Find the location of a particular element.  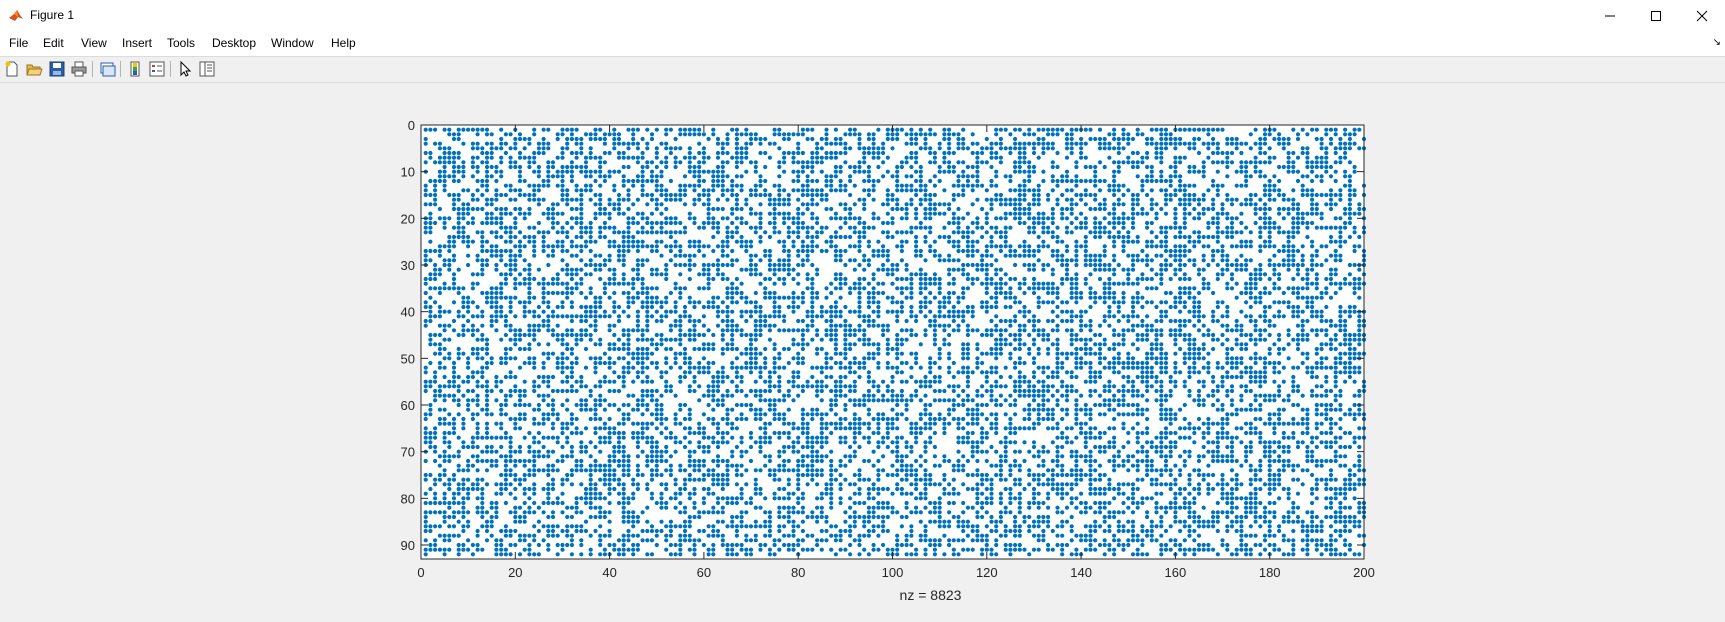

edit-plot-icon is located at coordinates (185, 69).